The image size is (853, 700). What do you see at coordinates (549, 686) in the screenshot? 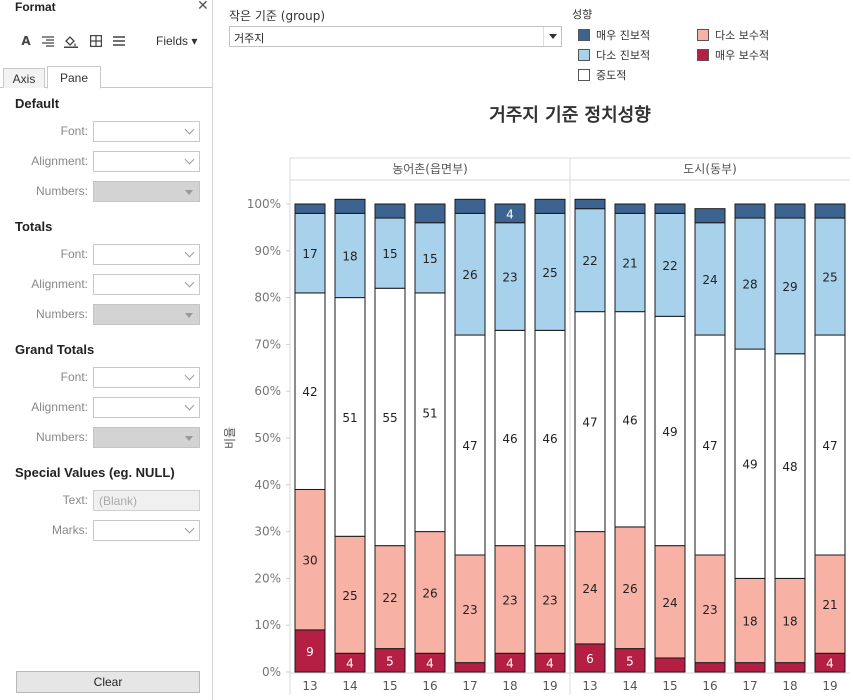
I see `x-tick-label: 19` at bounding box center [549, 686].